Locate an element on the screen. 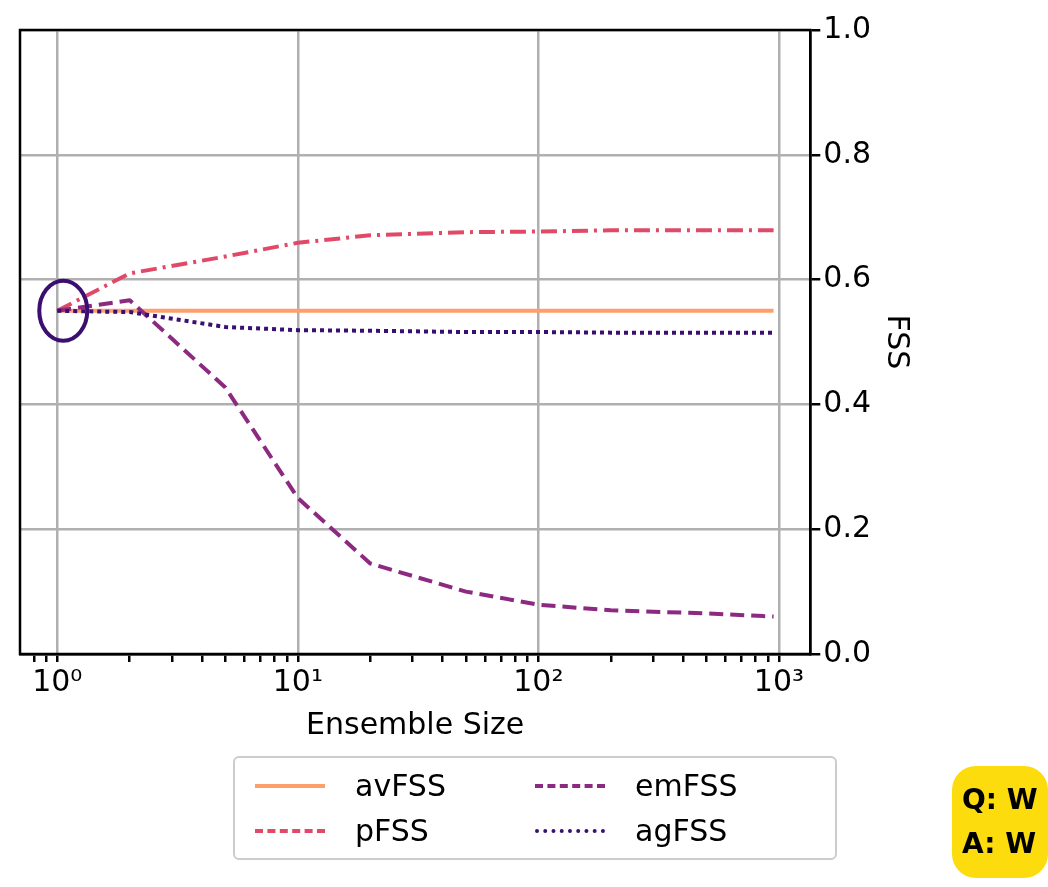  x-axis-title: Ensemble Size is located at coordinates (415, 723).